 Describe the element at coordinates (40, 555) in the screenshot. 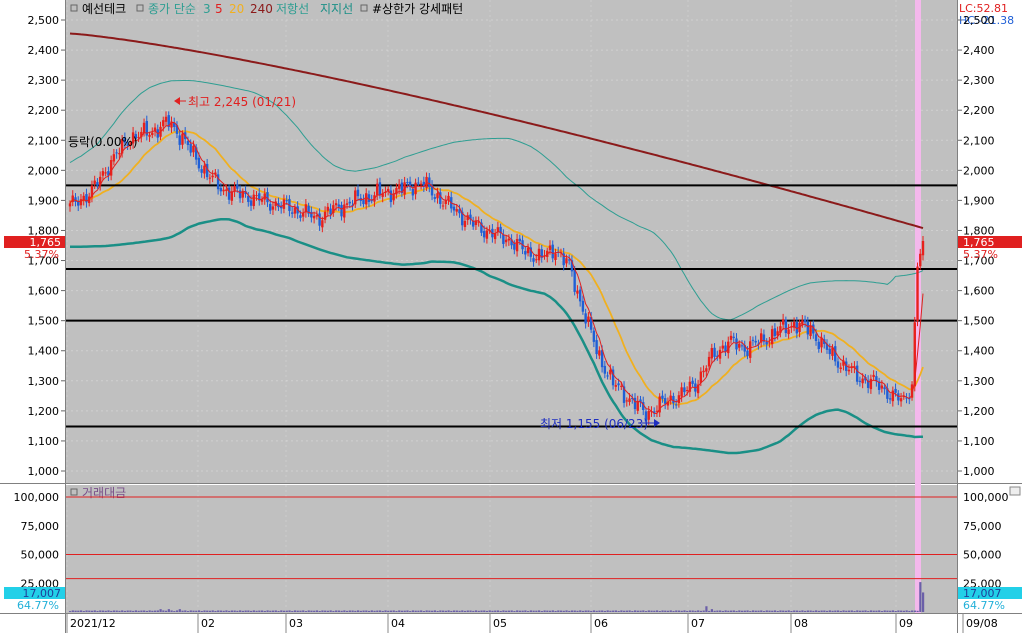

I see `volume-tick-label: 50,000` at that location.